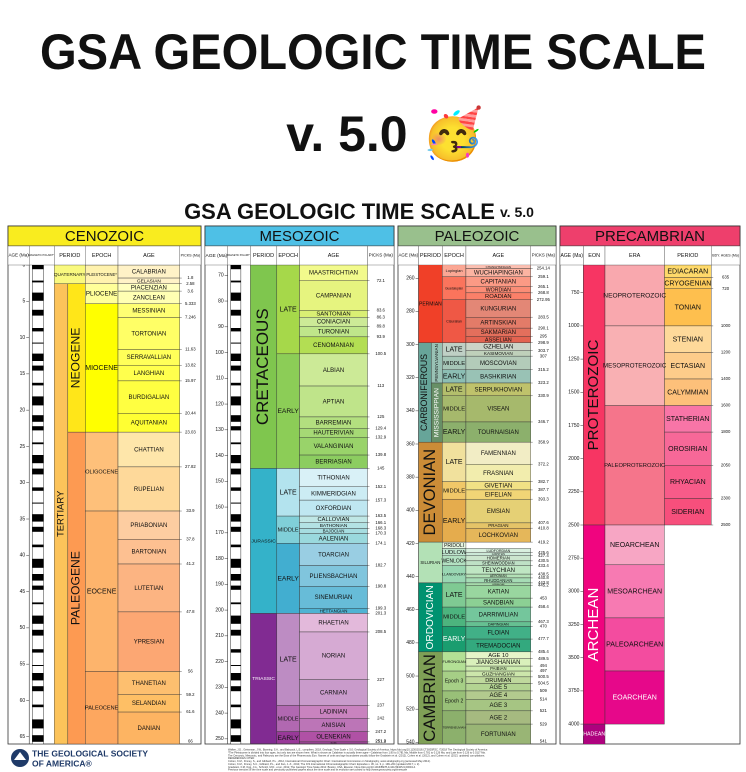 This screenshot has width=746, height=772. I want to click on age-name: HETTANGIAN, so click(334, 610).